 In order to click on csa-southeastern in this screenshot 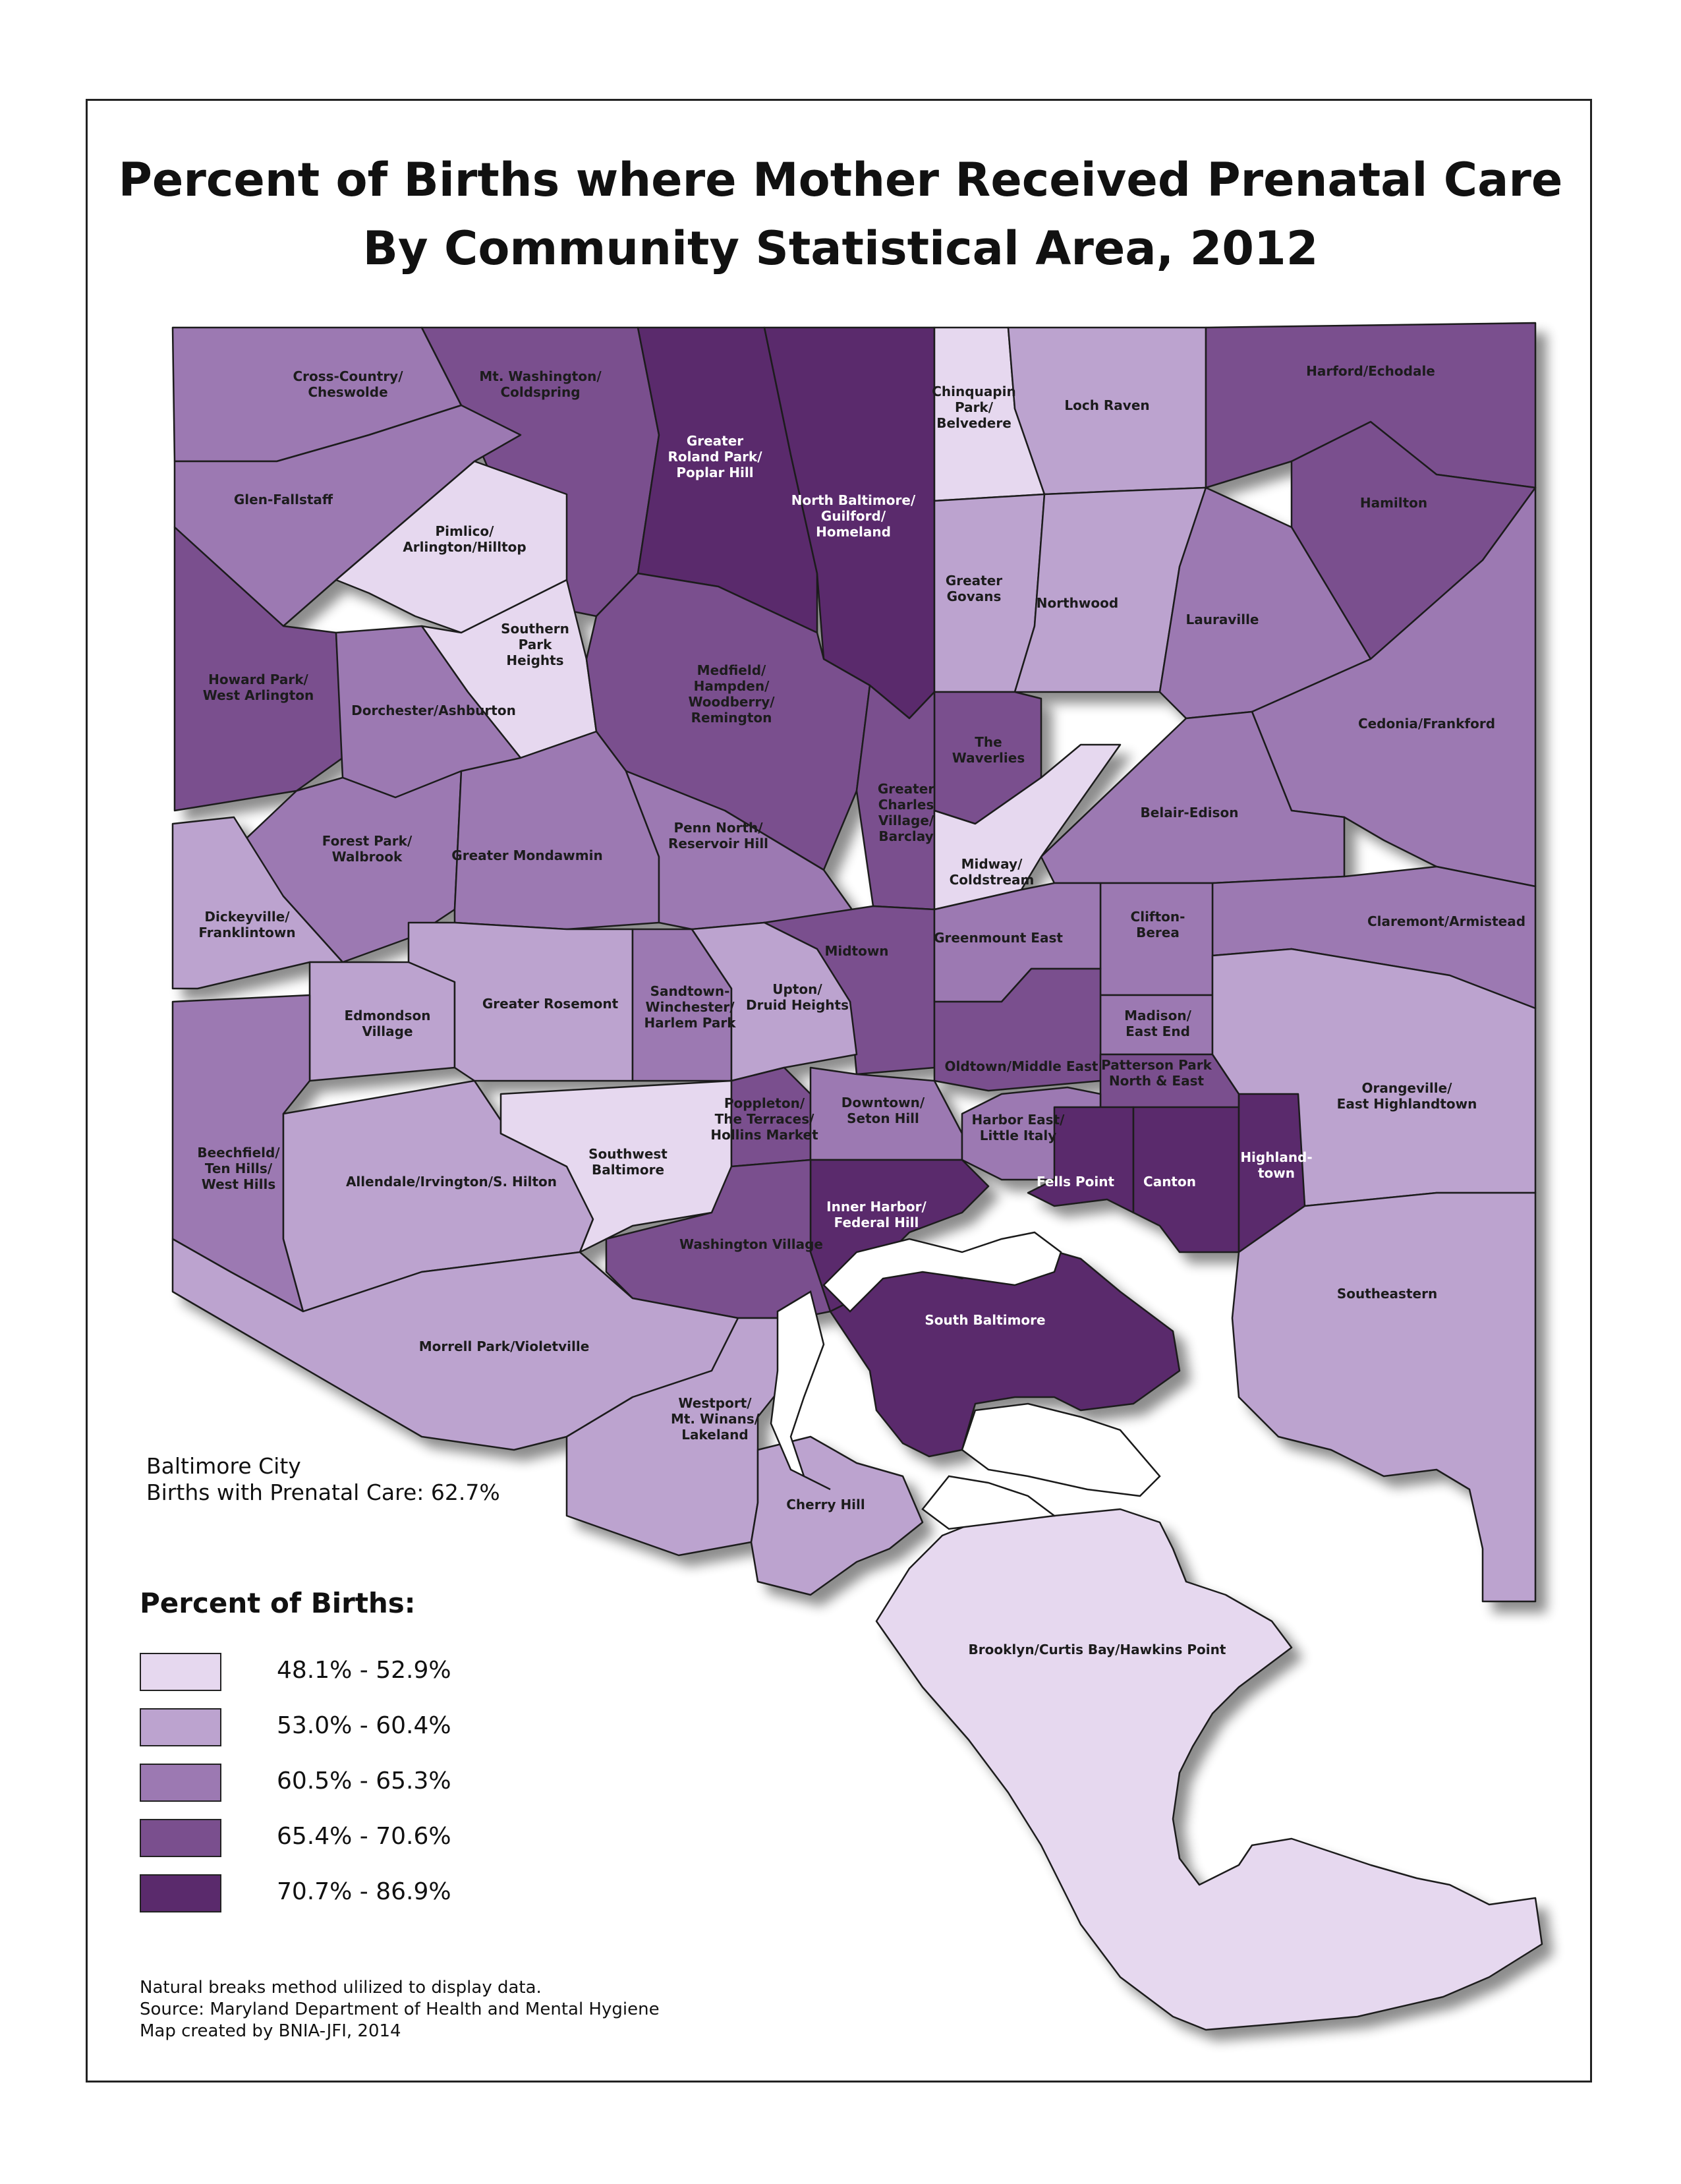, I will do `click(1384, 1397)`.